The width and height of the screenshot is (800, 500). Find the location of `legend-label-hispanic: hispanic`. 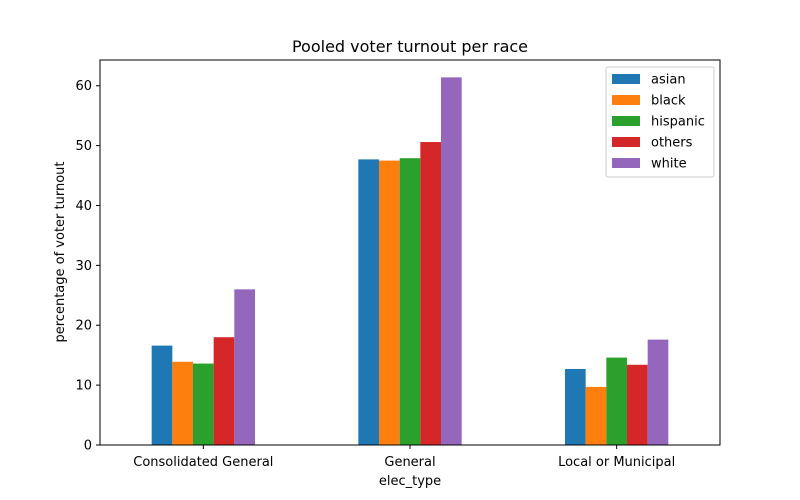

legend-label-hispanic: hispanic is located at coordinates (678, 122).